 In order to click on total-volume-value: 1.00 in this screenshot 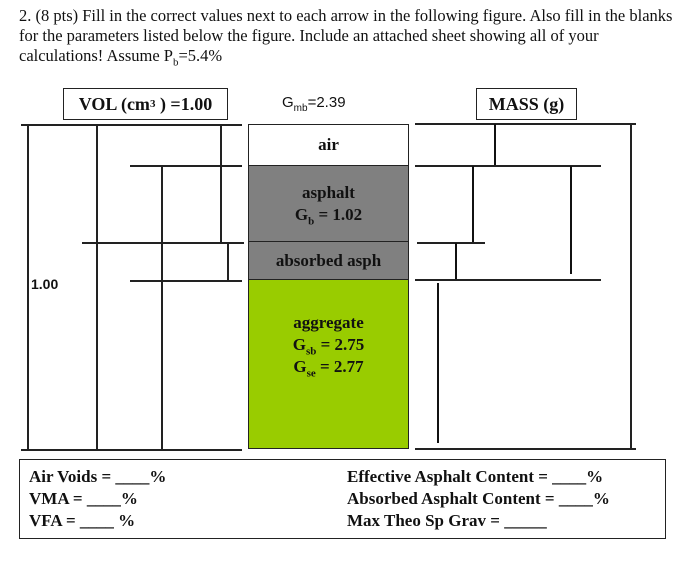, I will do `click(45, 284)`.